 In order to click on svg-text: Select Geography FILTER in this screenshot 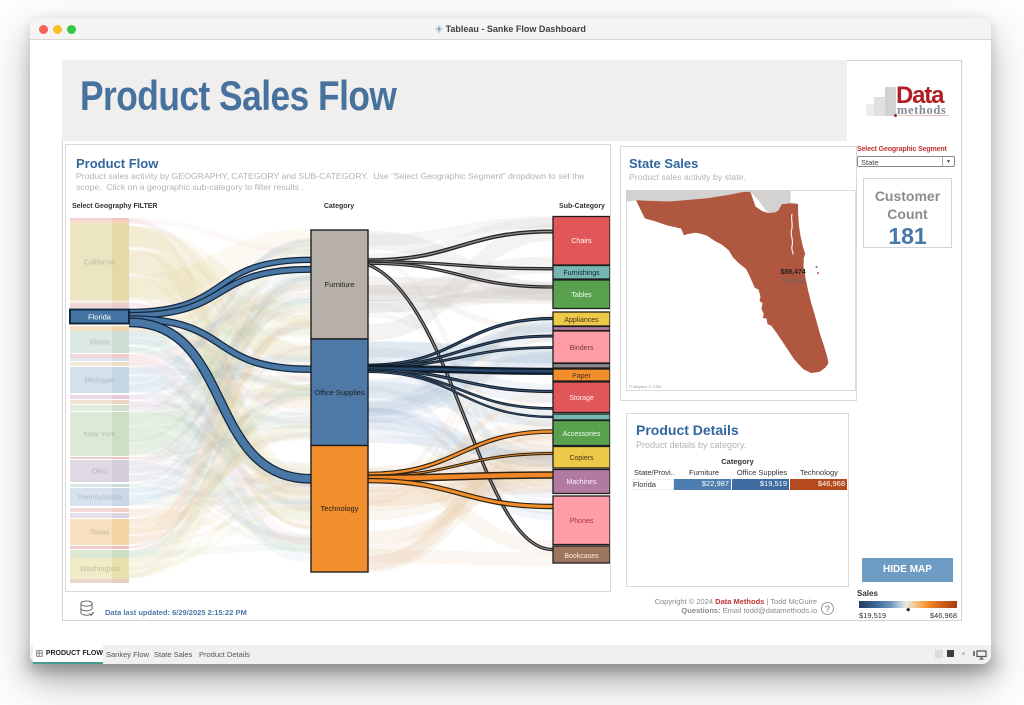, I will do `click(114, 206)`.